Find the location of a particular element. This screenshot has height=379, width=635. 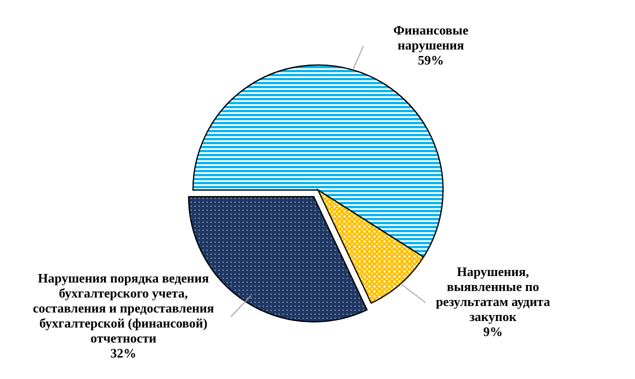

data-label: 9% is located at coordinates (493, 332).